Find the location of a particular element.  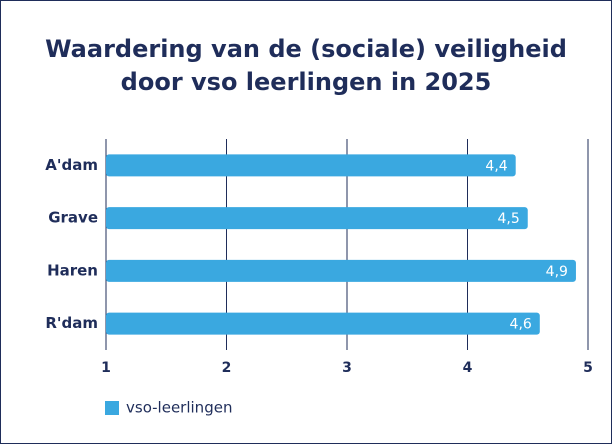

legend-label: vso-leerlingen is located at coordinates (179, 408).